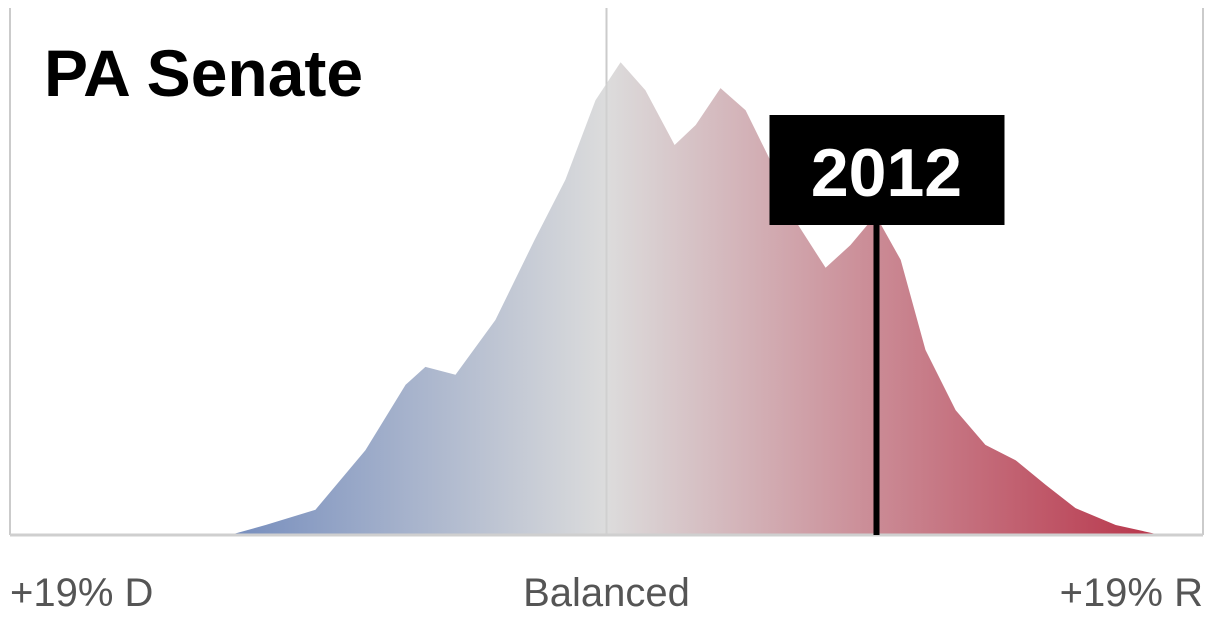 The height and width of the screenshot is (617, 1211). What do you see at coordinates (81, 593) in the screenshot?
I see `x-tick-label: +19% D` at bounding box center [81, 593].